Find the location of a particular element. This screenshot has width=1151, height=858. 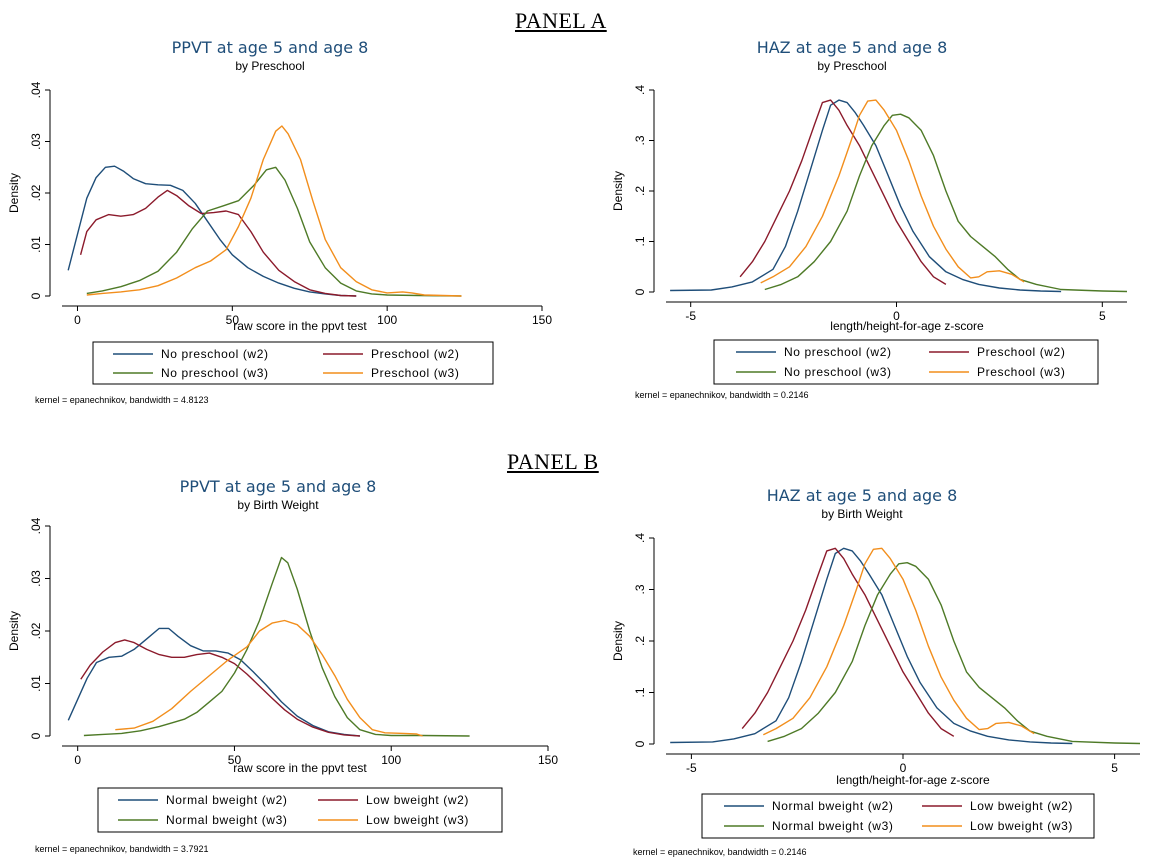

panel-a-title: PANEL A is located at coordinates (561, 20).